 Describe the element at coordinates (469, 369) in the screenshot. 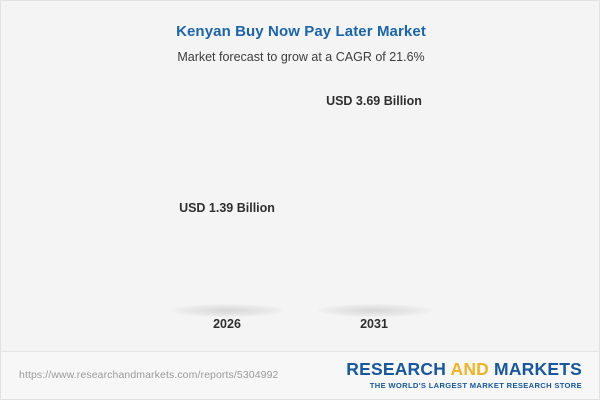

I see `brand-word-and: AND` at that location.